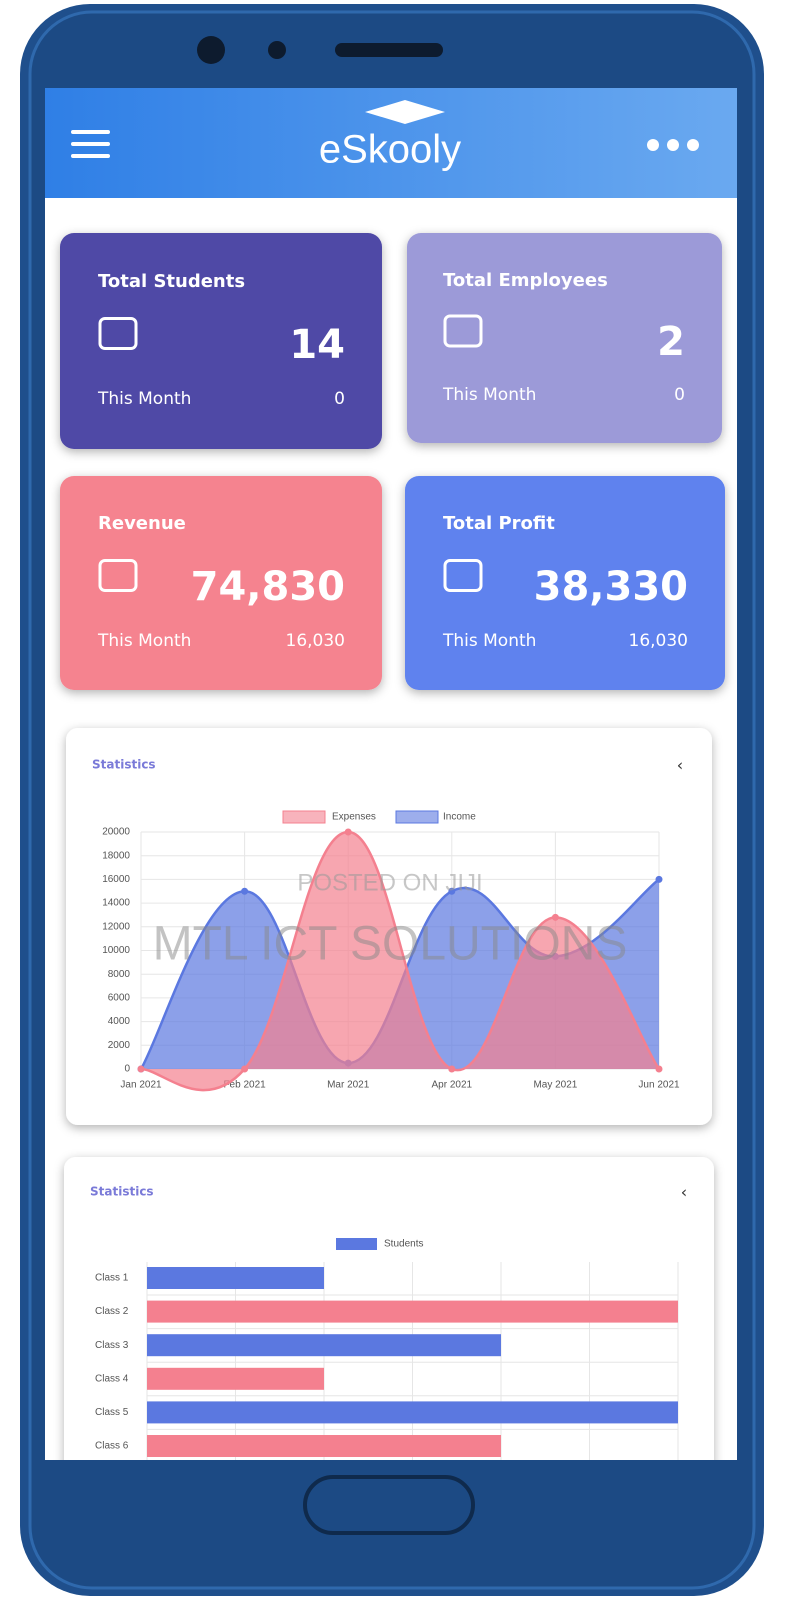  Describe the element at coordinates (525, 280) in the screenshot. I see `card-title: Total Employees` at that location.